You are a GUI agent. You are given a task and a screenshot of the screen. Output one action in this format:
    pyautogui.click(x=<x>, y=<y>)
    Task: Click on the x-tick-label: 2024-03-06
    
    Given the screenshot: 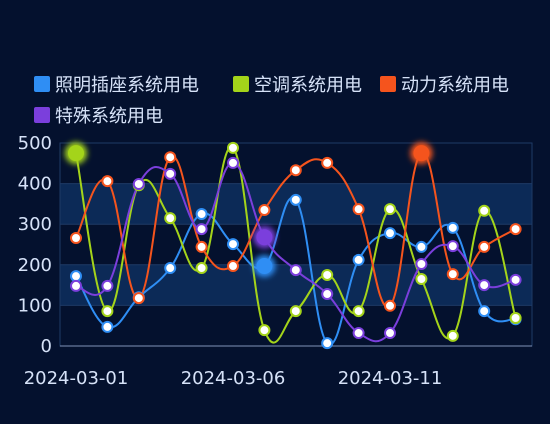 What is the action you would take?
    pyautogui.click(x=233, y=378)
    